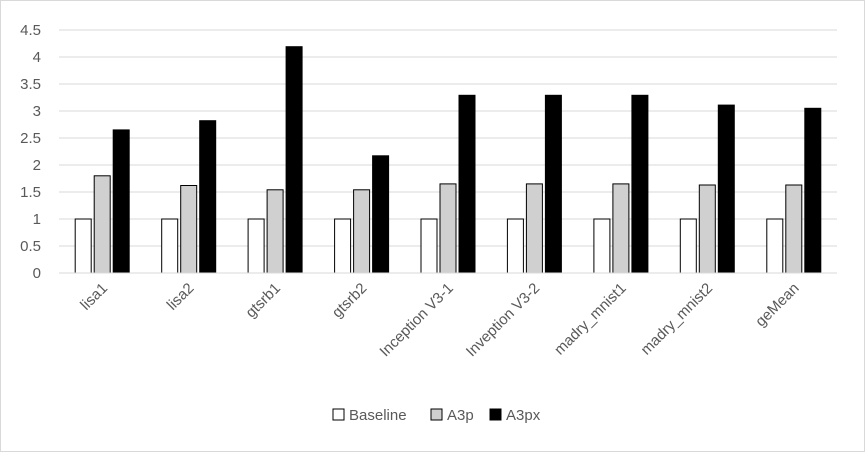 The image size is (865, 456). I want to click on x-tick-label: lisa1, so click(94, 297).